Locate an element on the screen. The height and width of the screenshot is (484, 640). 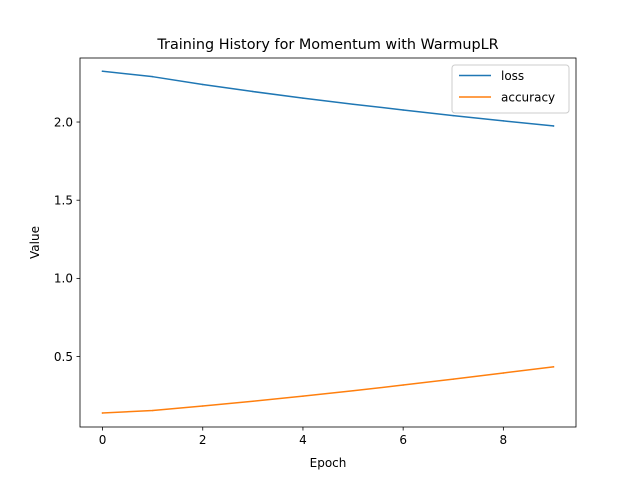
legend: loss accuracy is located at coordinates (510, 89).